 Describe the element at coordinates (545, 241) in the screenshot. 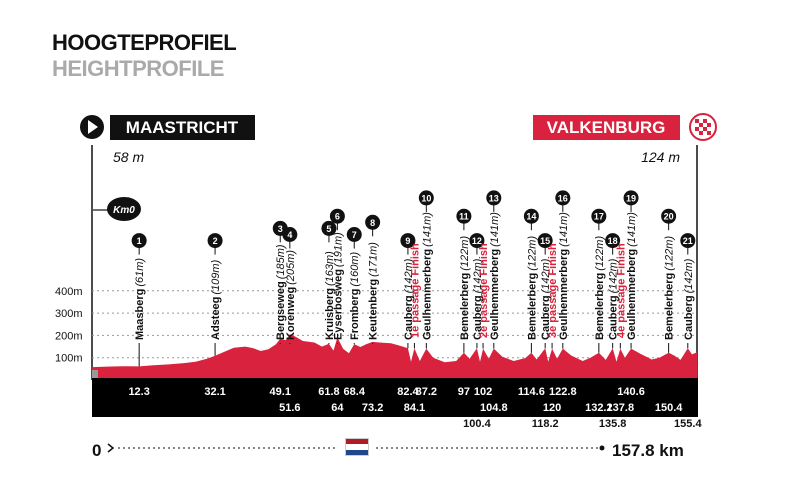

I see `climb-number: 15` at that location.